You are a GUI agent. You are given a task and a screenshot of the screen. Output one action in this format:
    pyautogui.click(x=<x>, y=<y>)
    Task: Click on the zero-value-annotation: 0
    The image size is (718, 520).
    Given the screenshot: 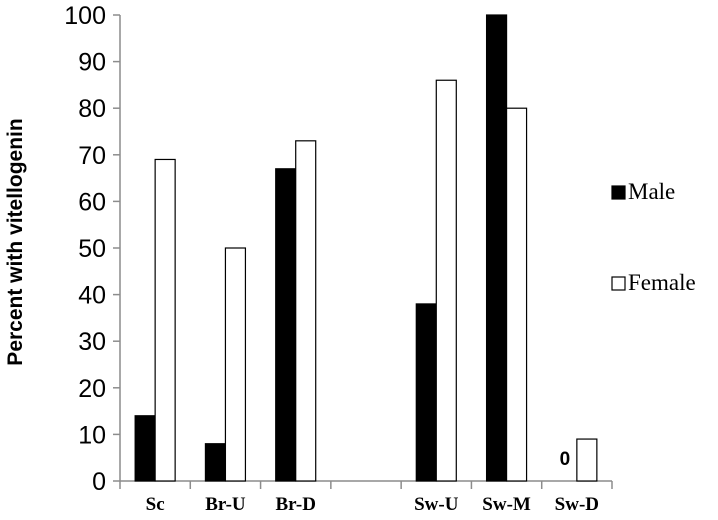 What is the action you would take?
    pyautogui.click(x=565, y=459)
    